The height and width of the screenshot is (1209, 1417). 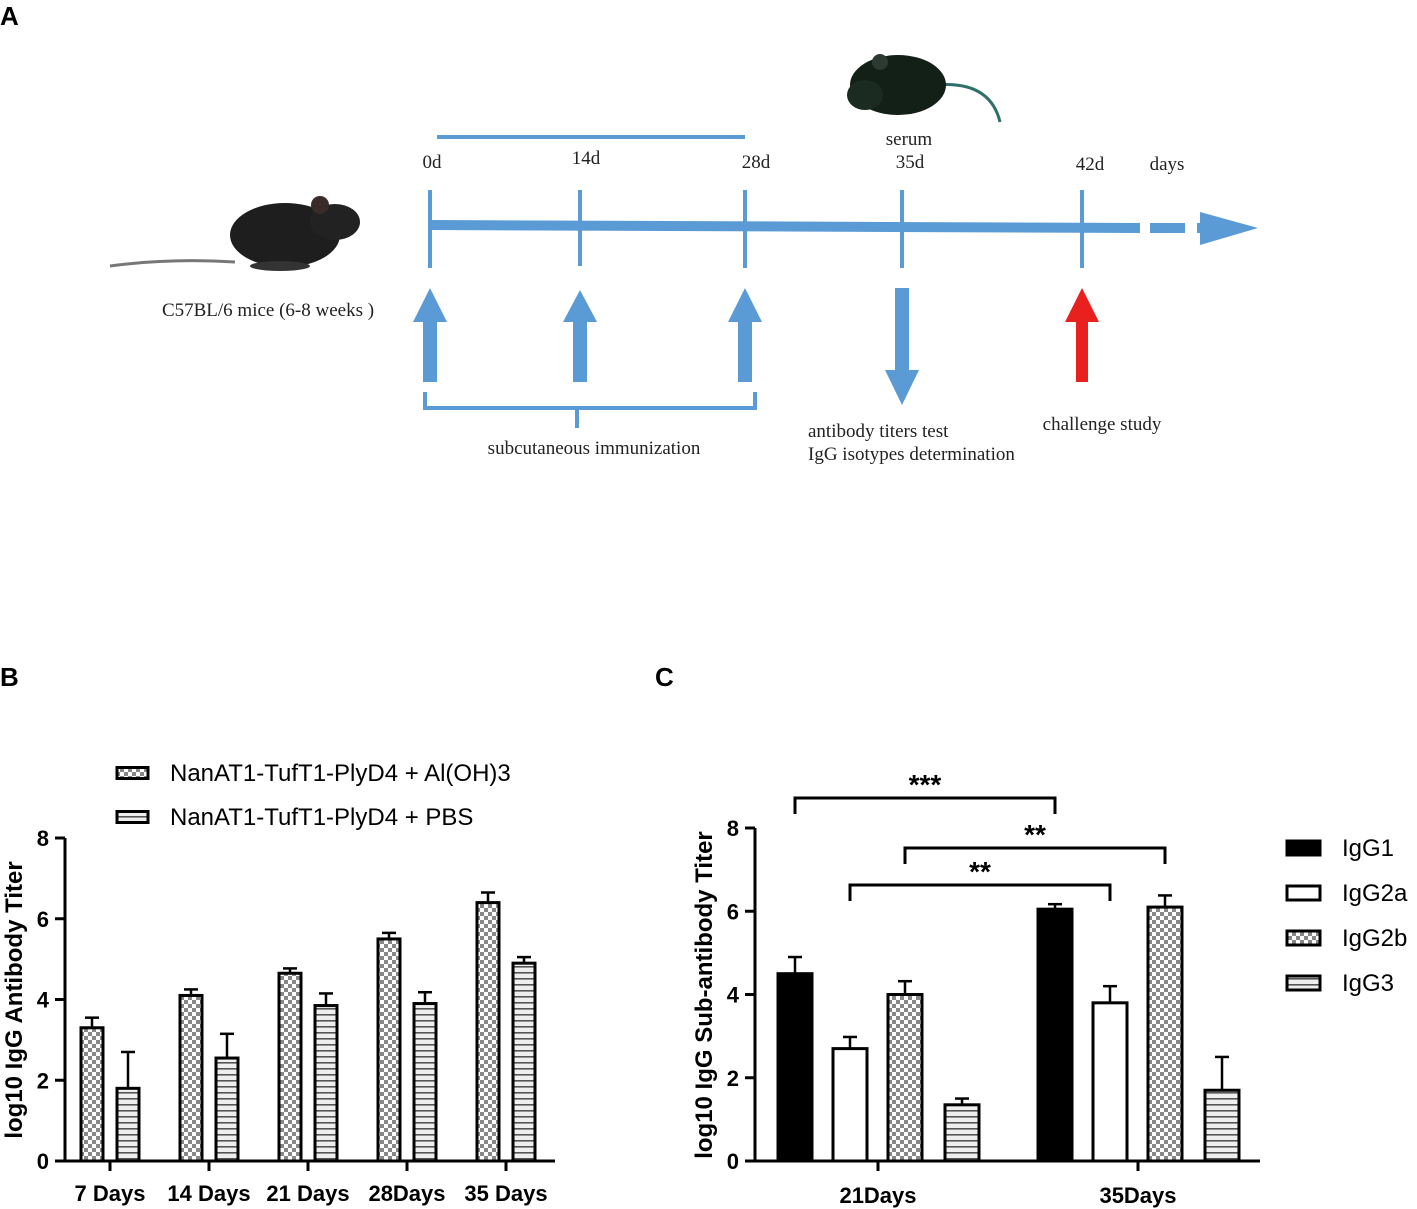 I want to click on day-label: 42d, so click(x=1090, y=164).